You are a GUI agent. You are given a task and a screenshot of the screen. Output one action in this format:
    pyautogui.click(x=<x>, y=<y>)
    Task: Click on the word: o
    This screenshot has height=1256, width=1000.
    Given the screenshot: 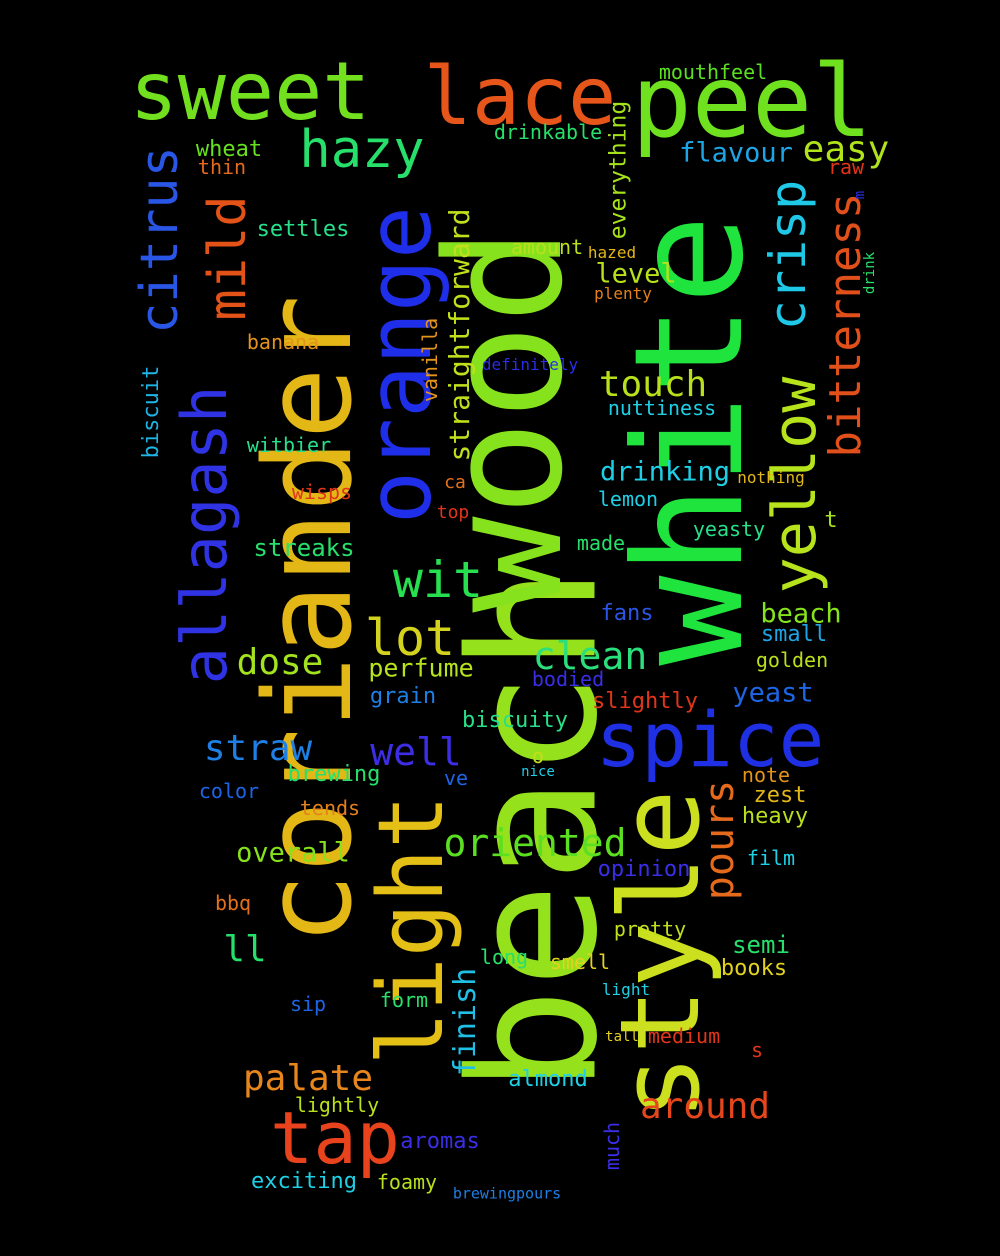 What is the action you would take?
    pyautogui.click(x=538, y=756)
    